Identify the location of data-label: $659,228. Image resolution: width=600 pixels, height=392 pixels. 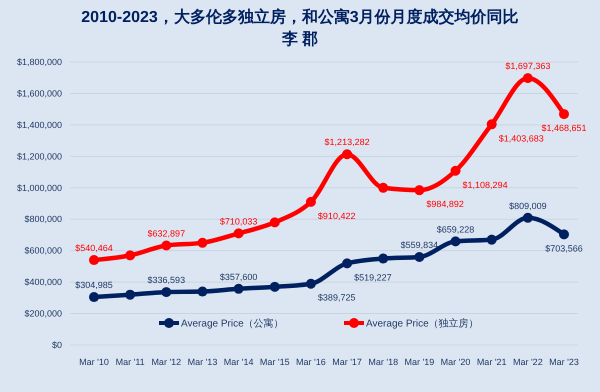
(455, 229).